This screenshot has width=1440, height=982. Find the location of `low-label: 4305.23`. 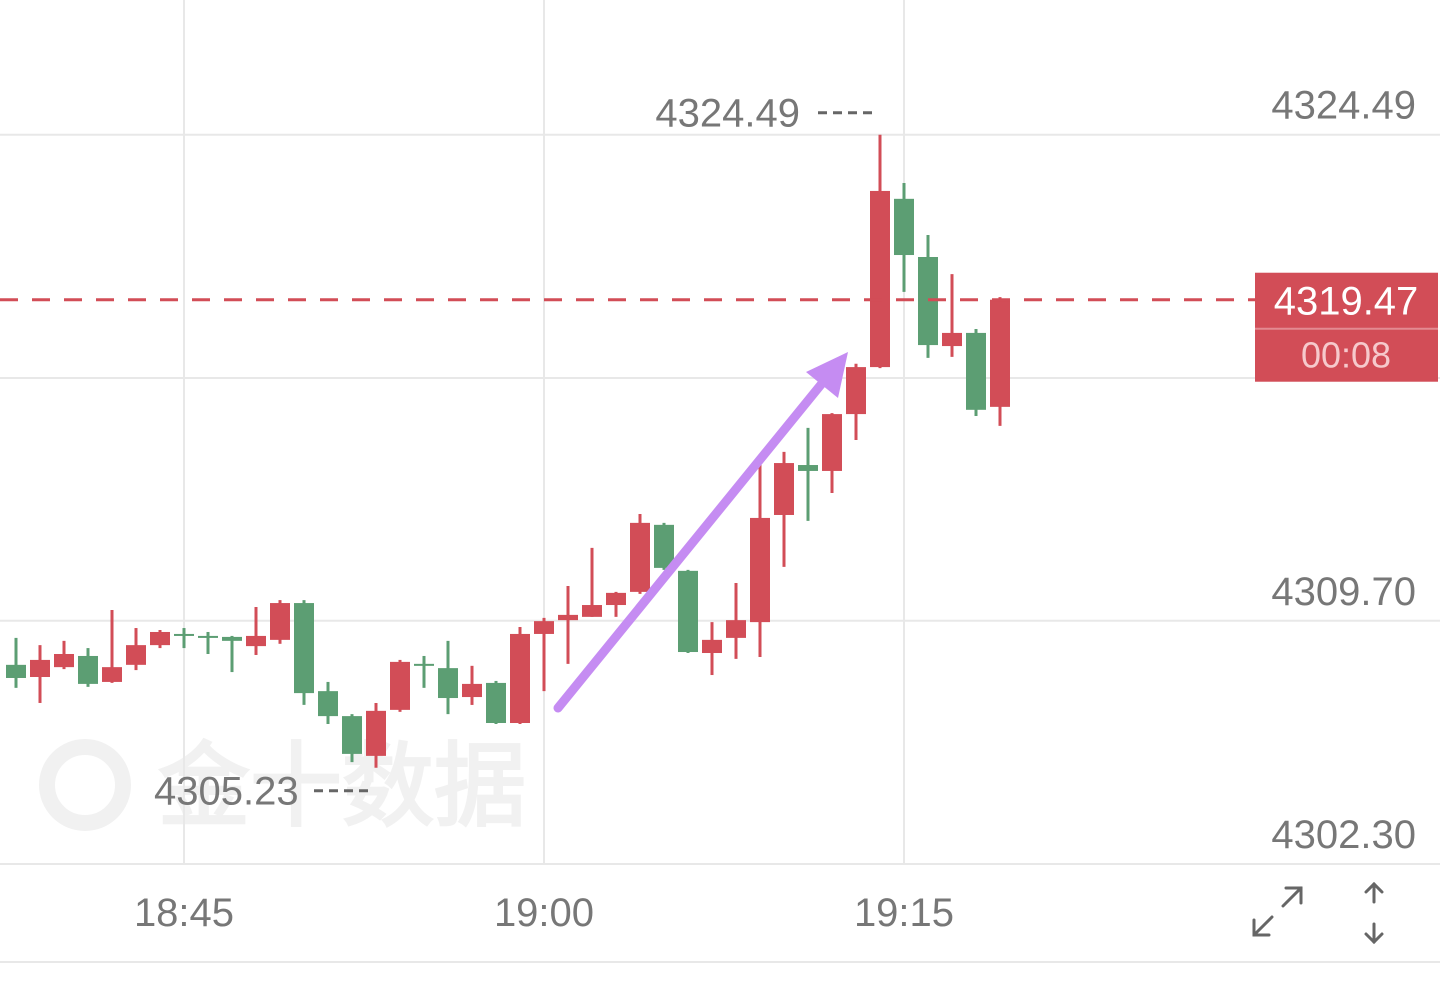

low-label: 4305.23 is located at coordinates (226, 792).